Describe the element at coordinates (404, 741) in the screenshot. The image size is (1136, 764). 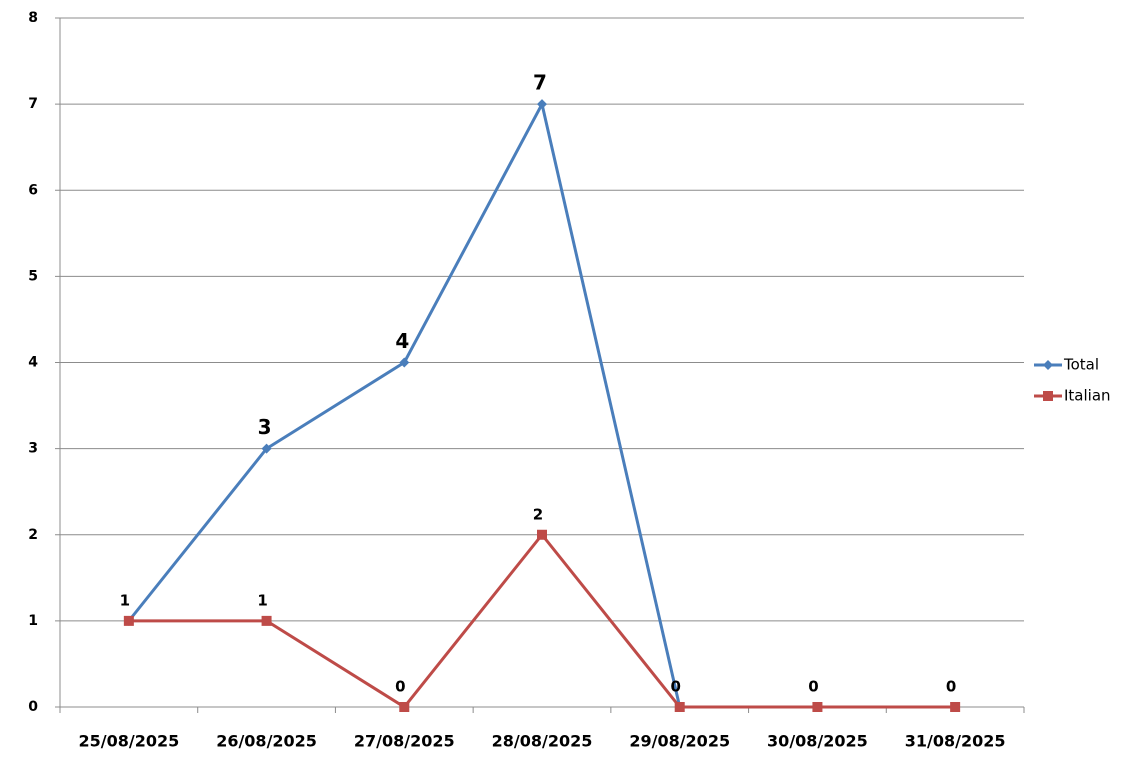
I see `x-tick-label: 27/08/2025` at that location.